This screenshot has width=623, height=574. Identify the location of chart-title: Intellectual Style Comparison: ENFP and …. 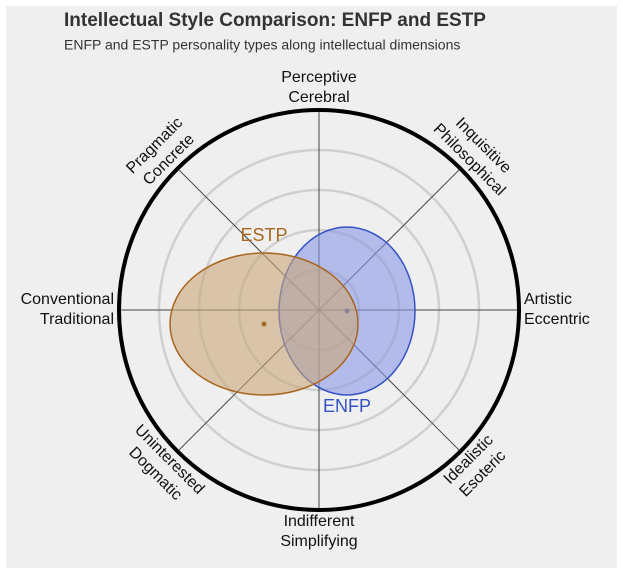
(275, 20).